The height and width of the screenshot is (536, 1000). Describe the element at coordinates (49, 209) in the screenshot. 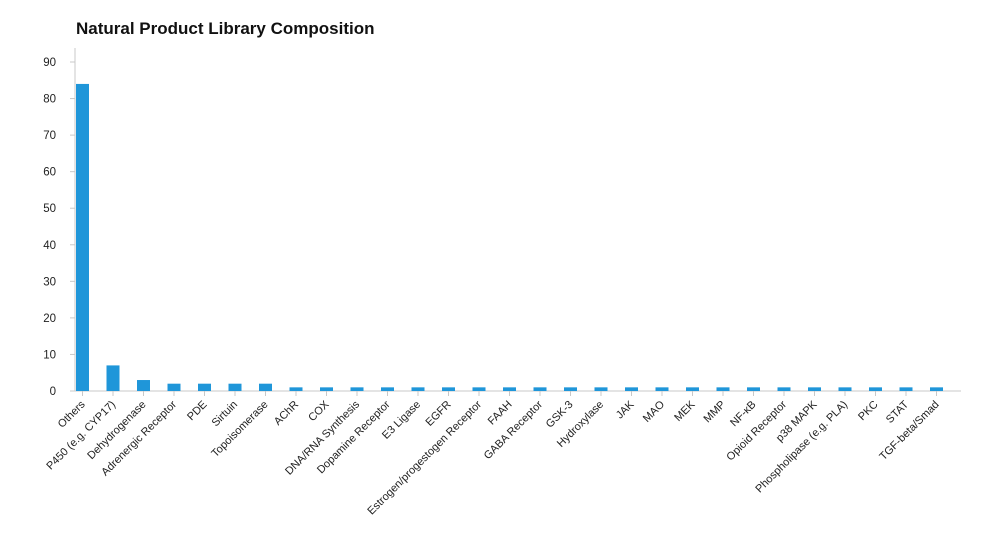

I see `y-tick-label: 50` at that location.